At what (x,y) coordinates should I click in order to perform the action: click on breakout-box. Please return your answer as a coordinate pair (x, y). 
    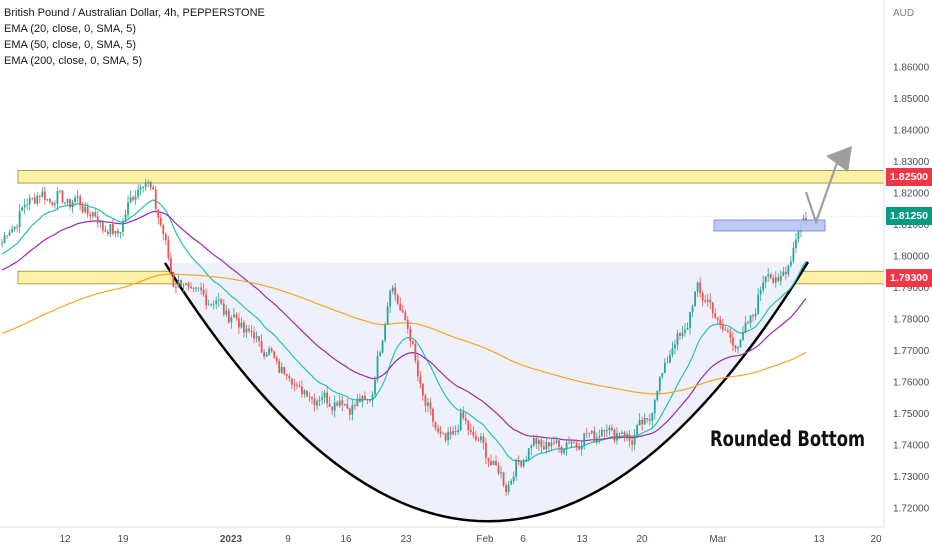
    Looking at the image, I should click on (769, 225).